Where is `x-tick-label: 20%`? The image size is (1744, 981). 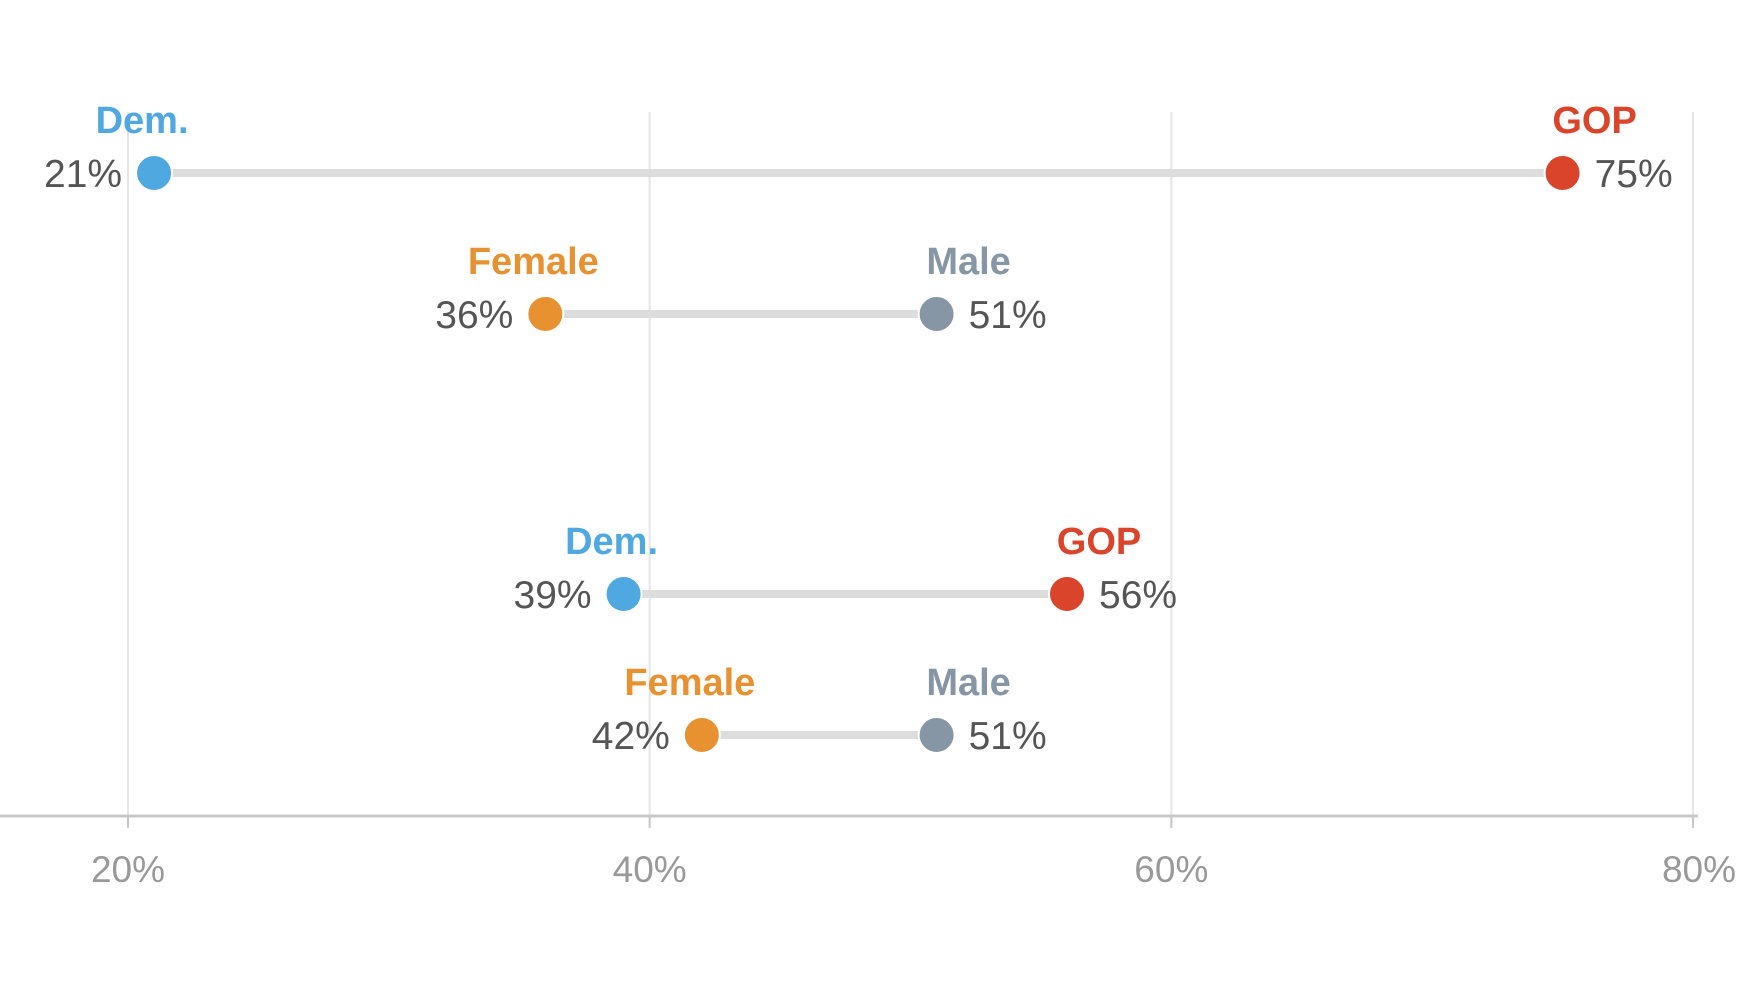
x-tick-label: 20% is located at coordinates (128, 869).